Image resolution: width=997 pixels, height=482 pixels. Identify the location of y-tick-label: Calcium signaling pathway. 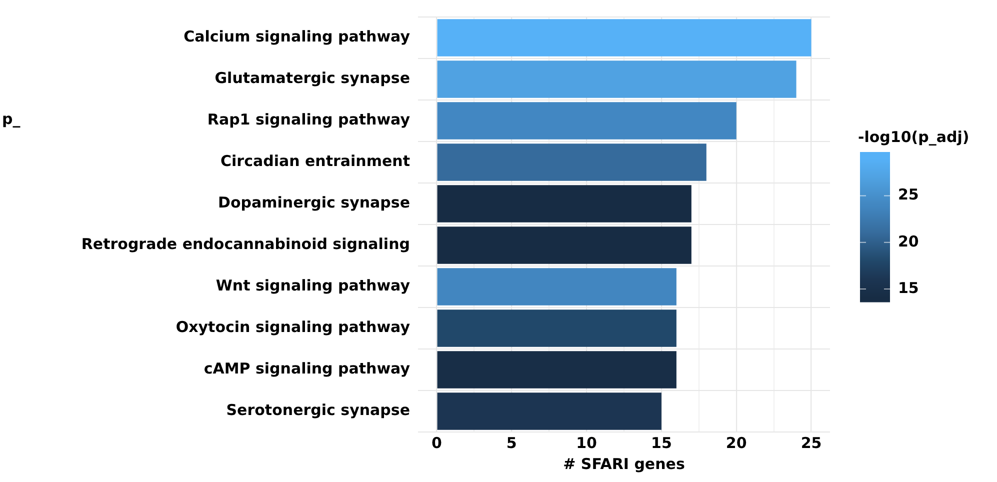
(297, 37).